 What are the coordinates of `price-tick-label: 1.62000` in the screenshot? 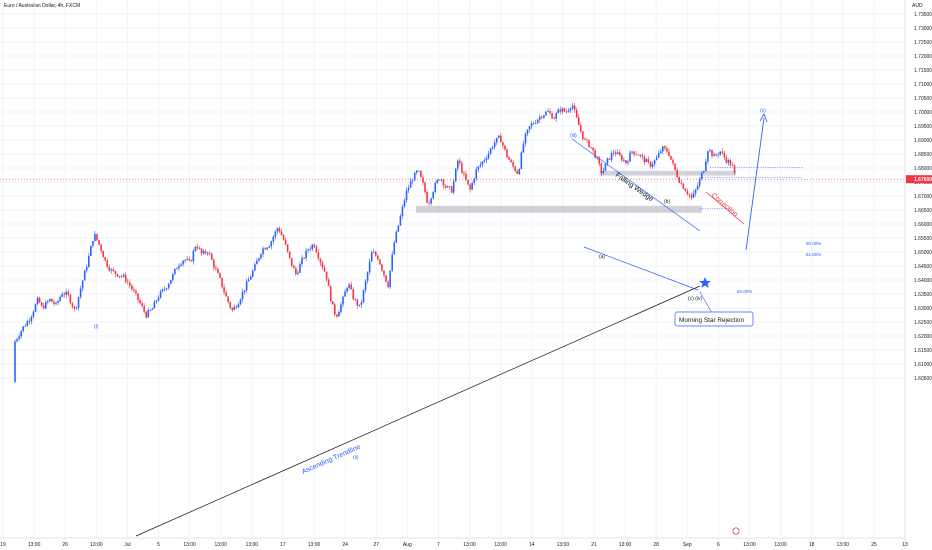 It's located at (923, 337).